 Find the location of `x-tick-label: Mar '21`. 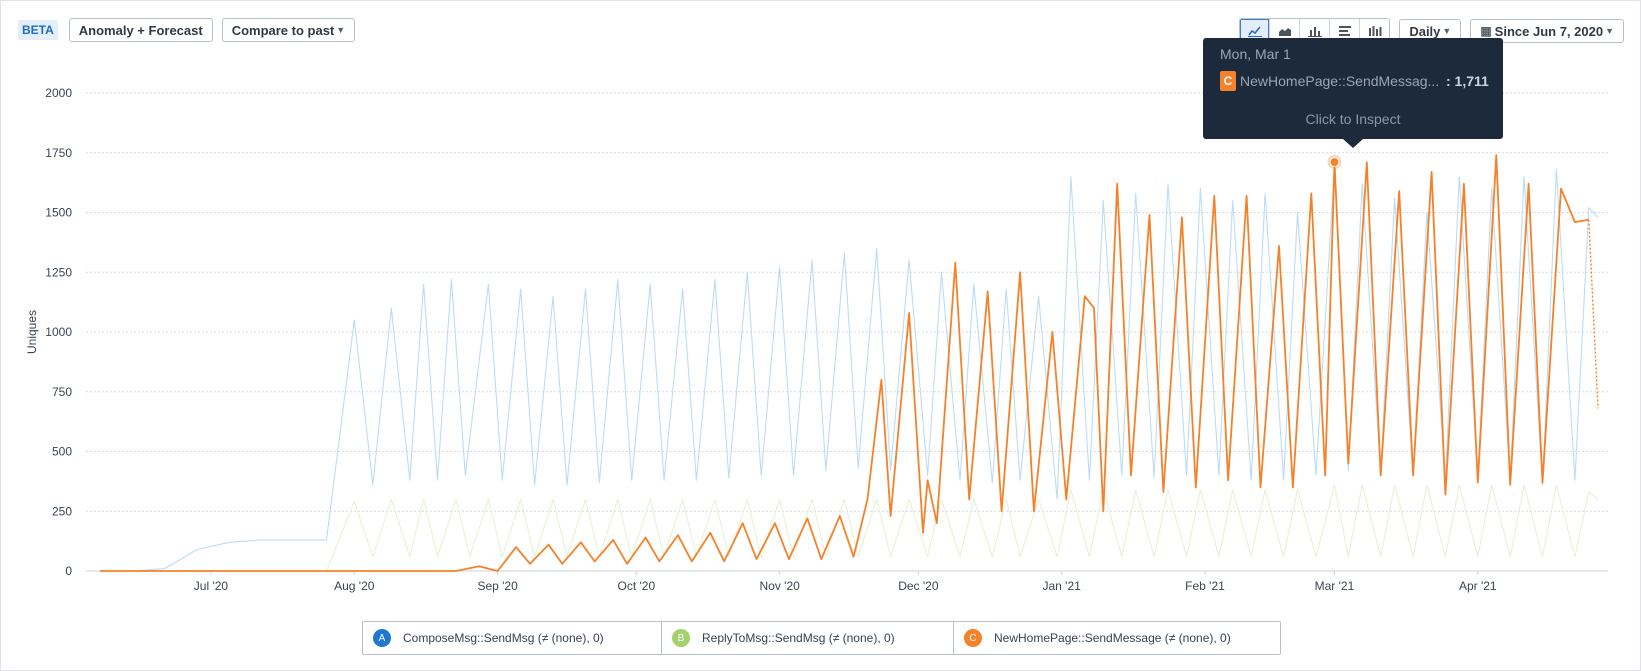

x-tick-label: Mar '21 is located at coordinates (1335, 586).